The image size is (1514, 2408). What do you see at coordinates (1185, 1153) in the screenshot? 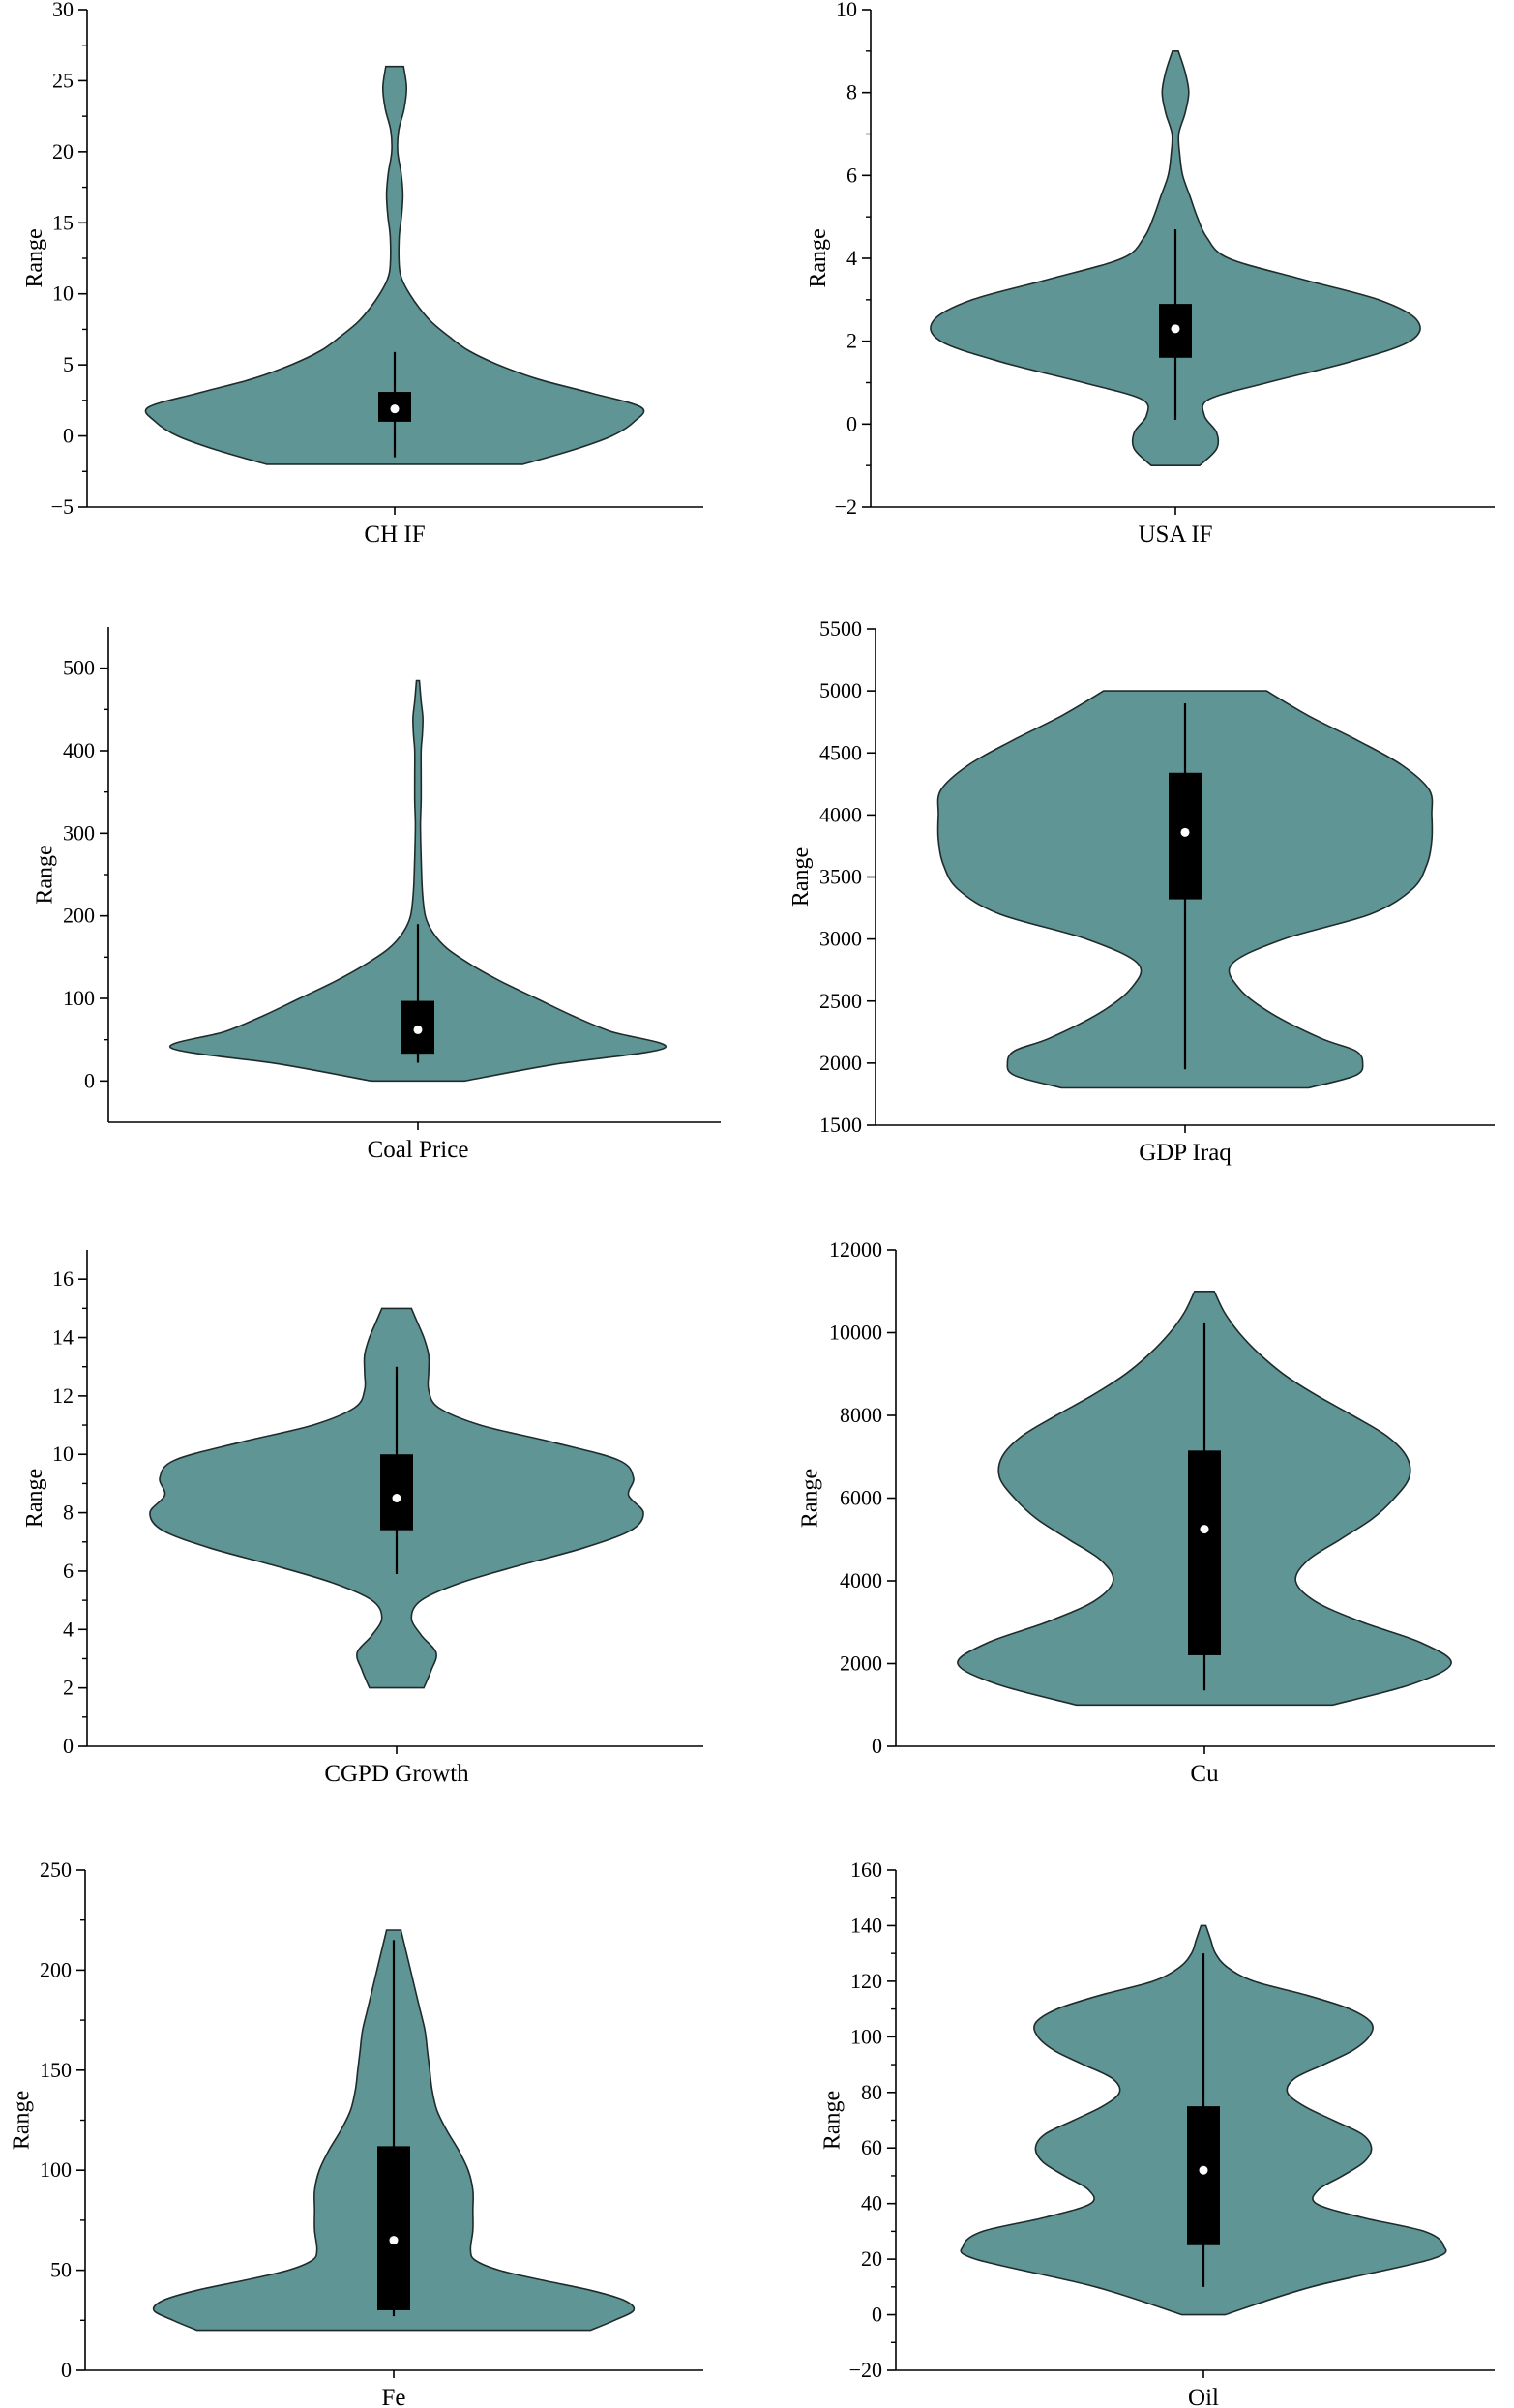
I see `x-category-label: GDP Iraq` at bounding box center [1185, 1153].